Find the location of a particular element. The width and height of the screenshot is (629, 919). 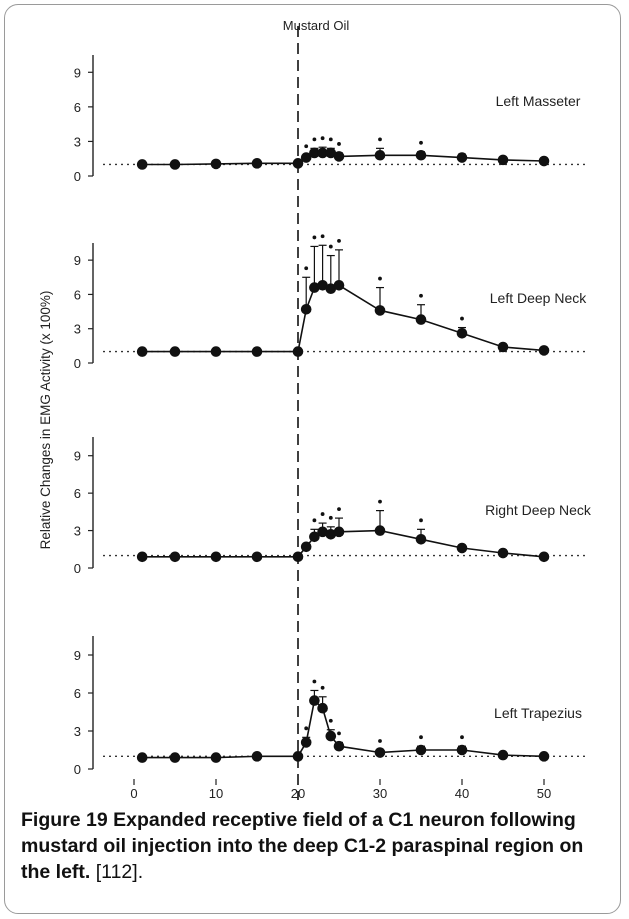

x-tick-label: 30 is located at coordinates (380, 793).